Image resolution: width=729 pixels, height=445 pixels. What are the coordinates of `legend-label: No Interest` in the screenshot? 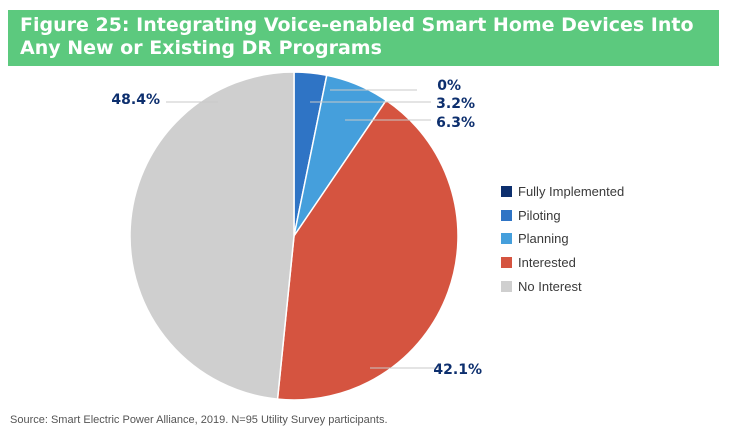 It's located at (550, 286).